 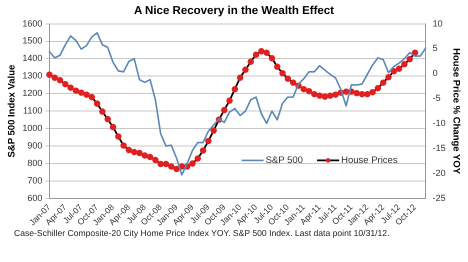 I want to click on y-tick-label: 1600, so click(x=32, y=23).